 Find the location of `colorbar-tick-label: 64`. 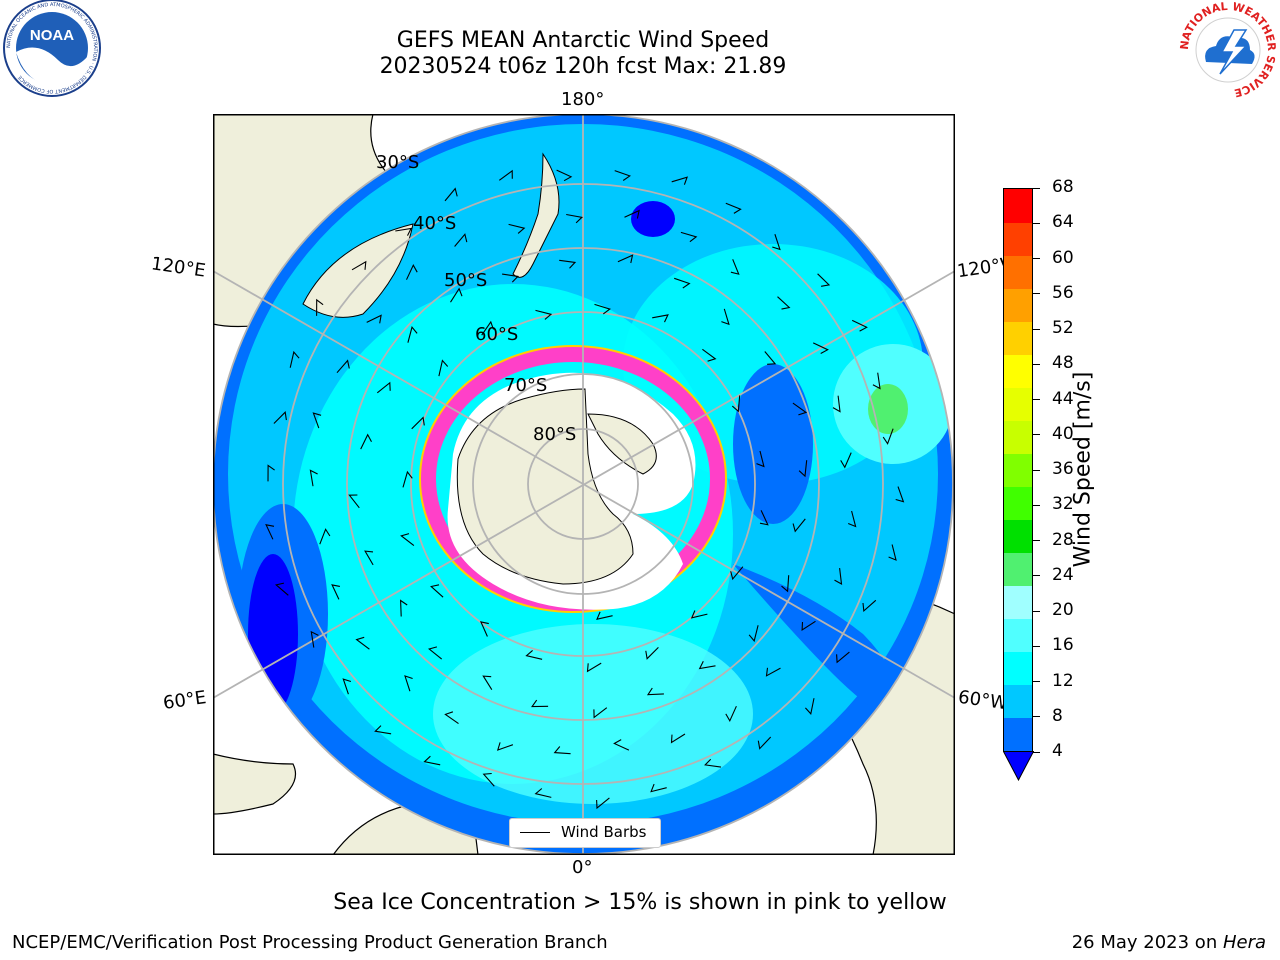

colorbar-tick-label: 64 is located at coordinates (1063, 222).